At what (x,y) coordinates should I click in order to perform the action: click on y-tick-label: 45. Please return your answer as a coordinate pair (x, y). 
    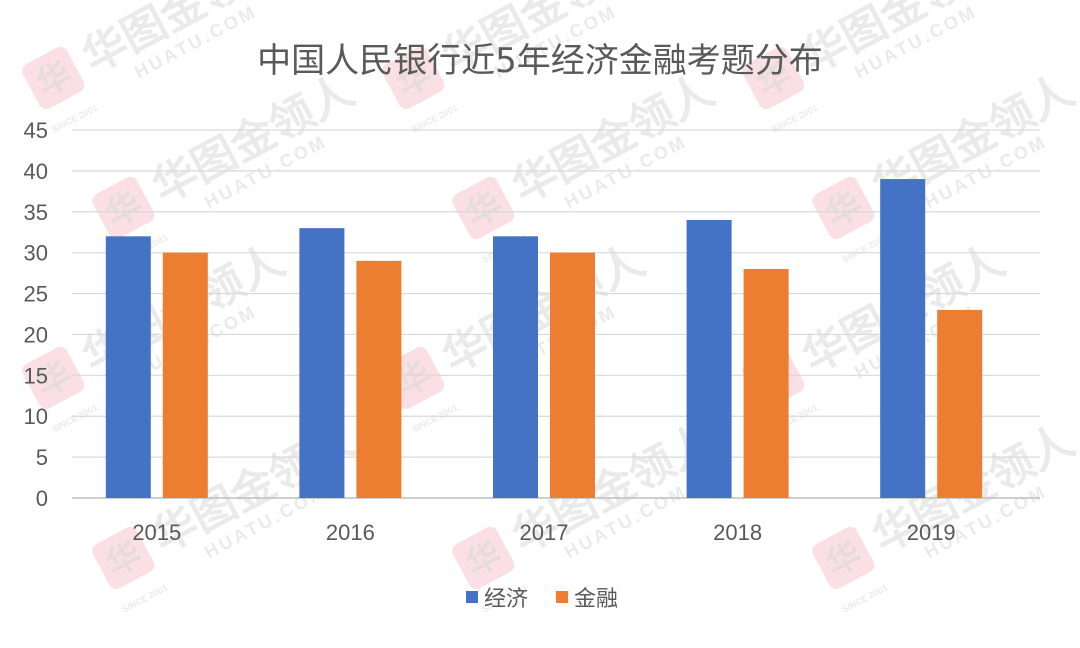
    Looking at the image, I should click on (36, 130).